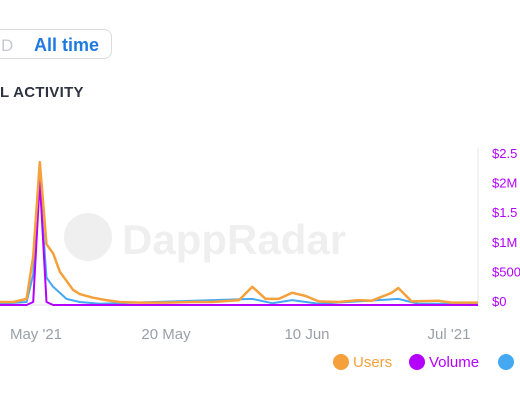 The height and width of the screenshot is (400, 520). What do you see at coordinates (166, 334) in the screenshot?
I see `x-tick-label: 20 May` at bounding box center [166, 334].